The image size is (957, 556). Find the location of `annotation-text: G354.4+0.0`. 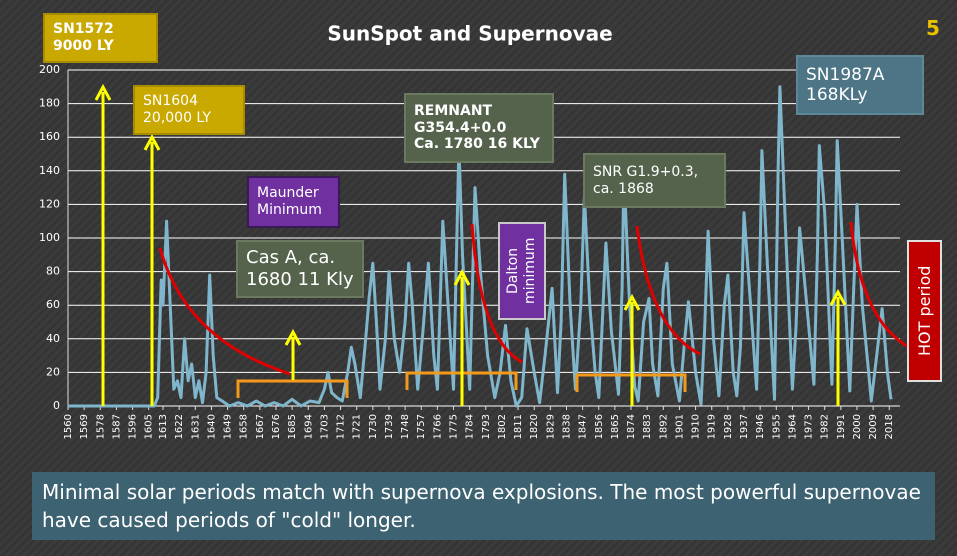

annotation-text: G354.4+0.0 is located at coordinates (460, 127).